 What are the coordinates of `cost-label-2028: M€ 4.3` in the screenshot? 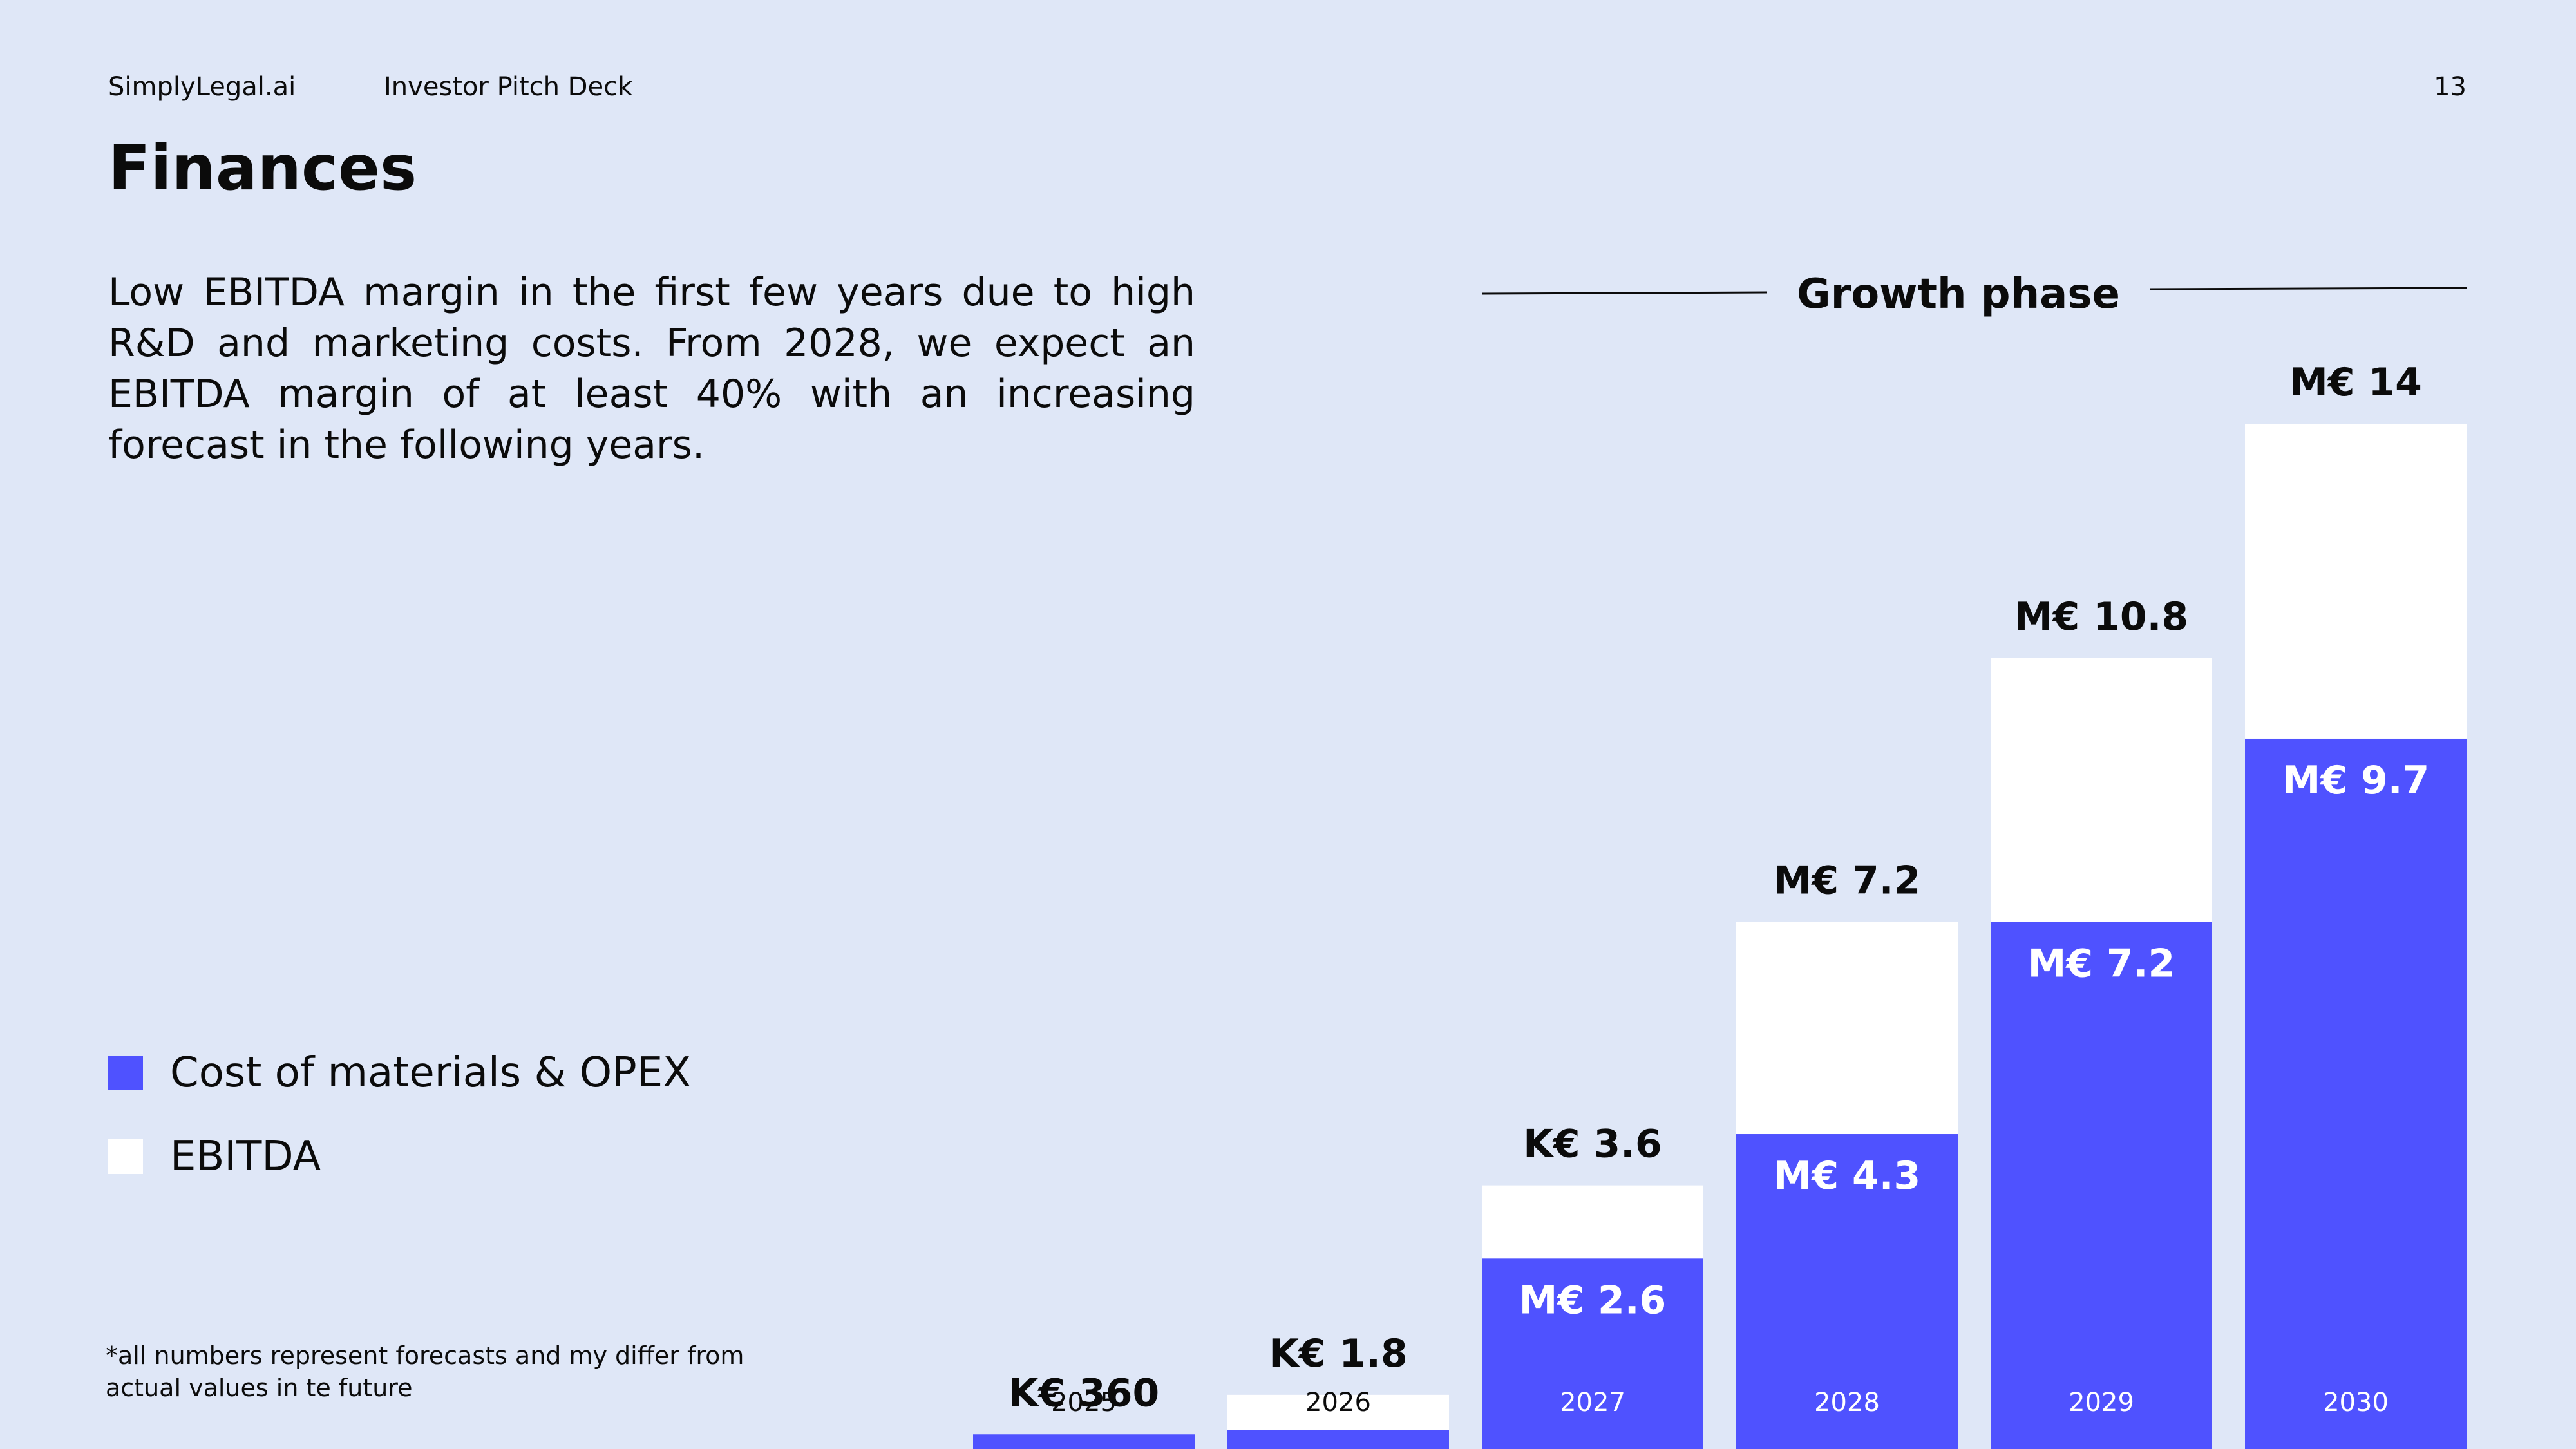 It's located at (1847, 1175).